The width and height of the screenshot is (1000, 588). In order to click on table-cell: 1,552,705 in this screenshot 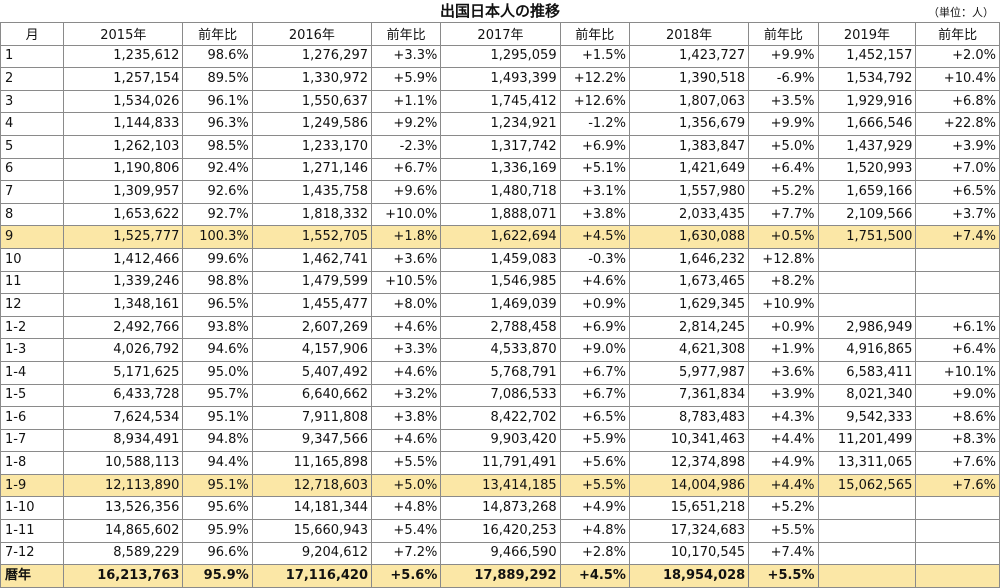, I will do `click(312, 237)`.